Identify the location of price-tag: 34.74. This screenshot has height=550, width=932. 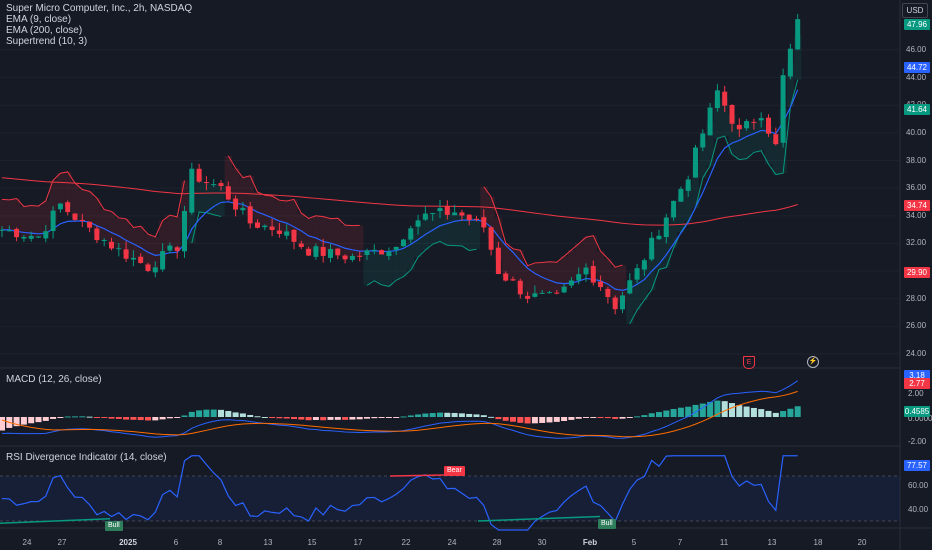
(917, 205).